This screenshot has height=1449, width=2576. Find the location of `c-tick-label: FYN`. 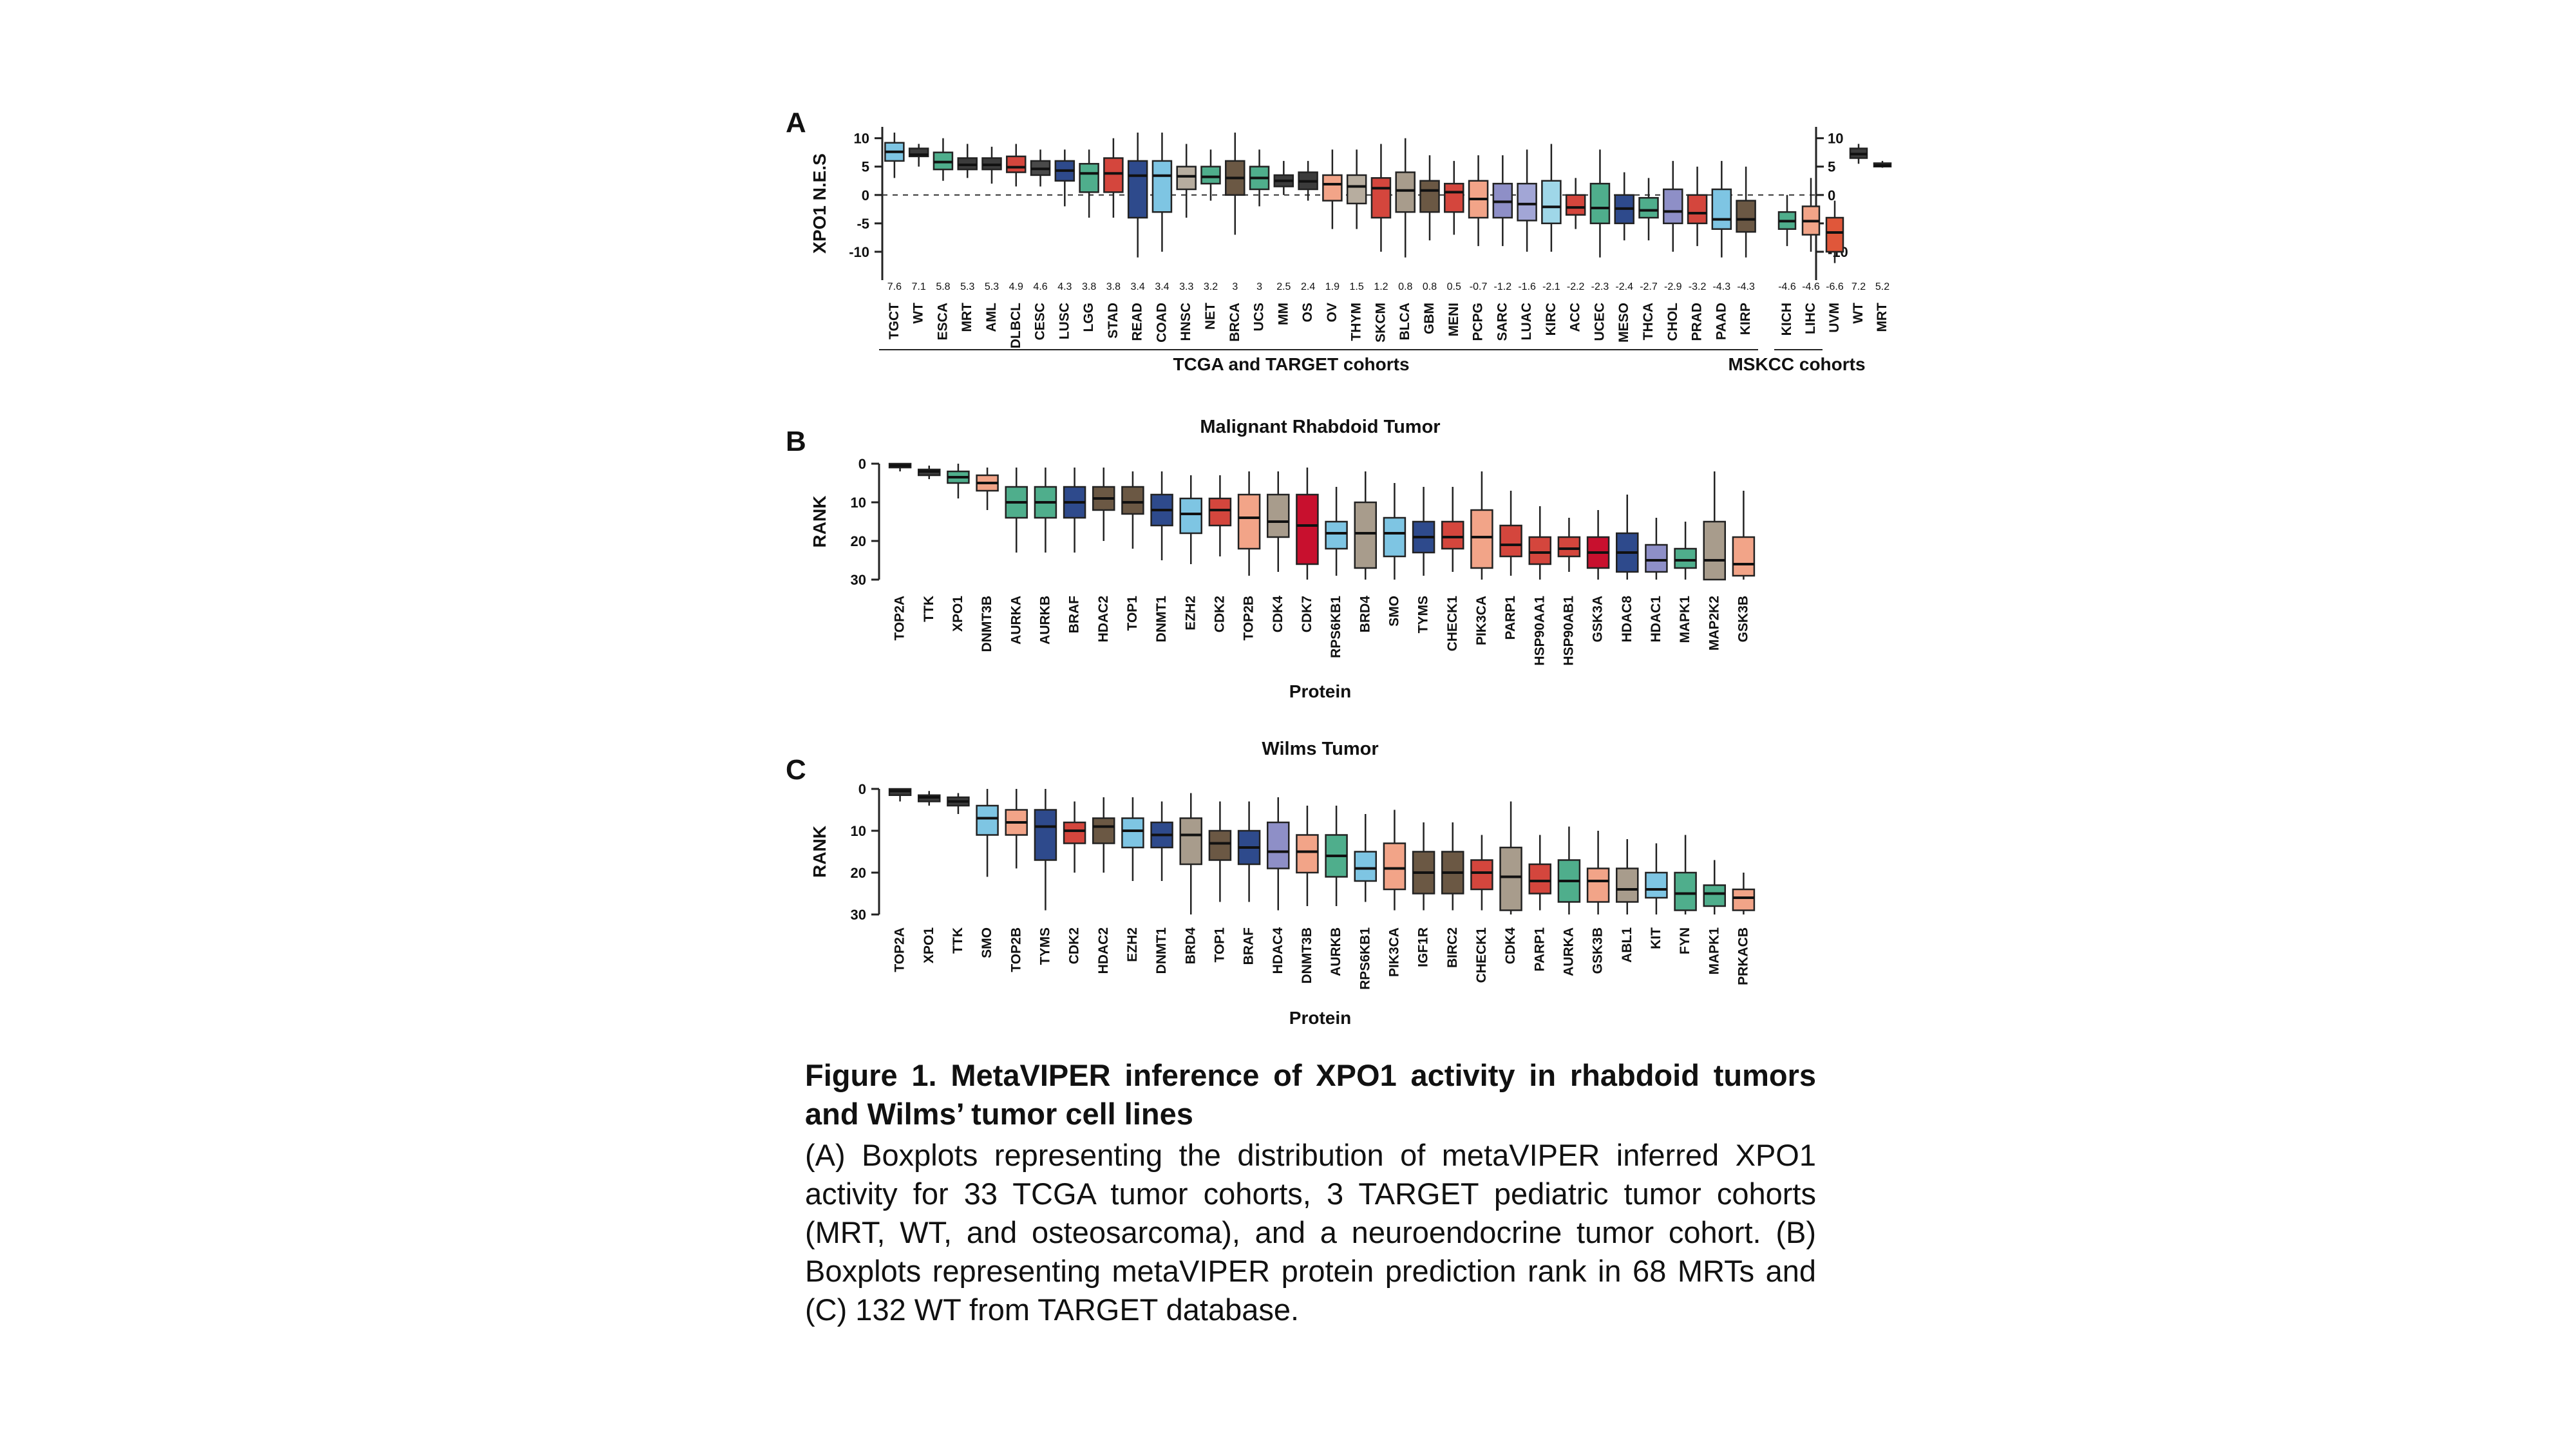

c-tick-label: FYN is located at coordinates (1685, 941).